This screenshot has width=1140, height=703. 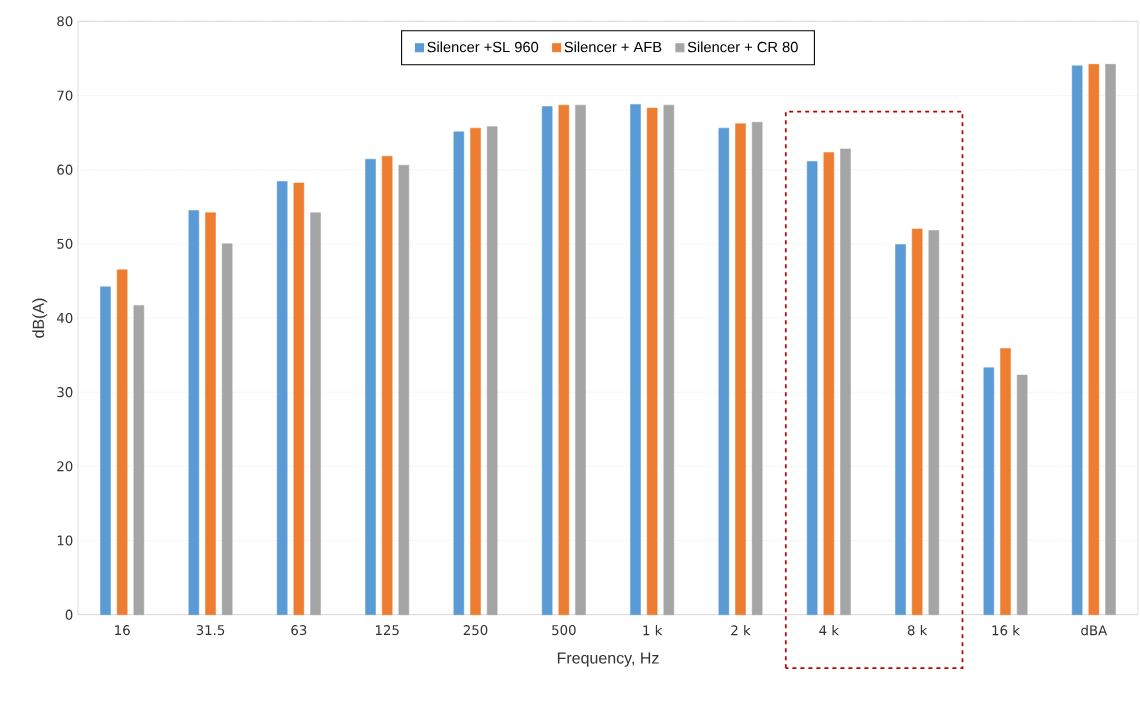 I want to click on y-tick-label: 0, so click(x=69, y=614).